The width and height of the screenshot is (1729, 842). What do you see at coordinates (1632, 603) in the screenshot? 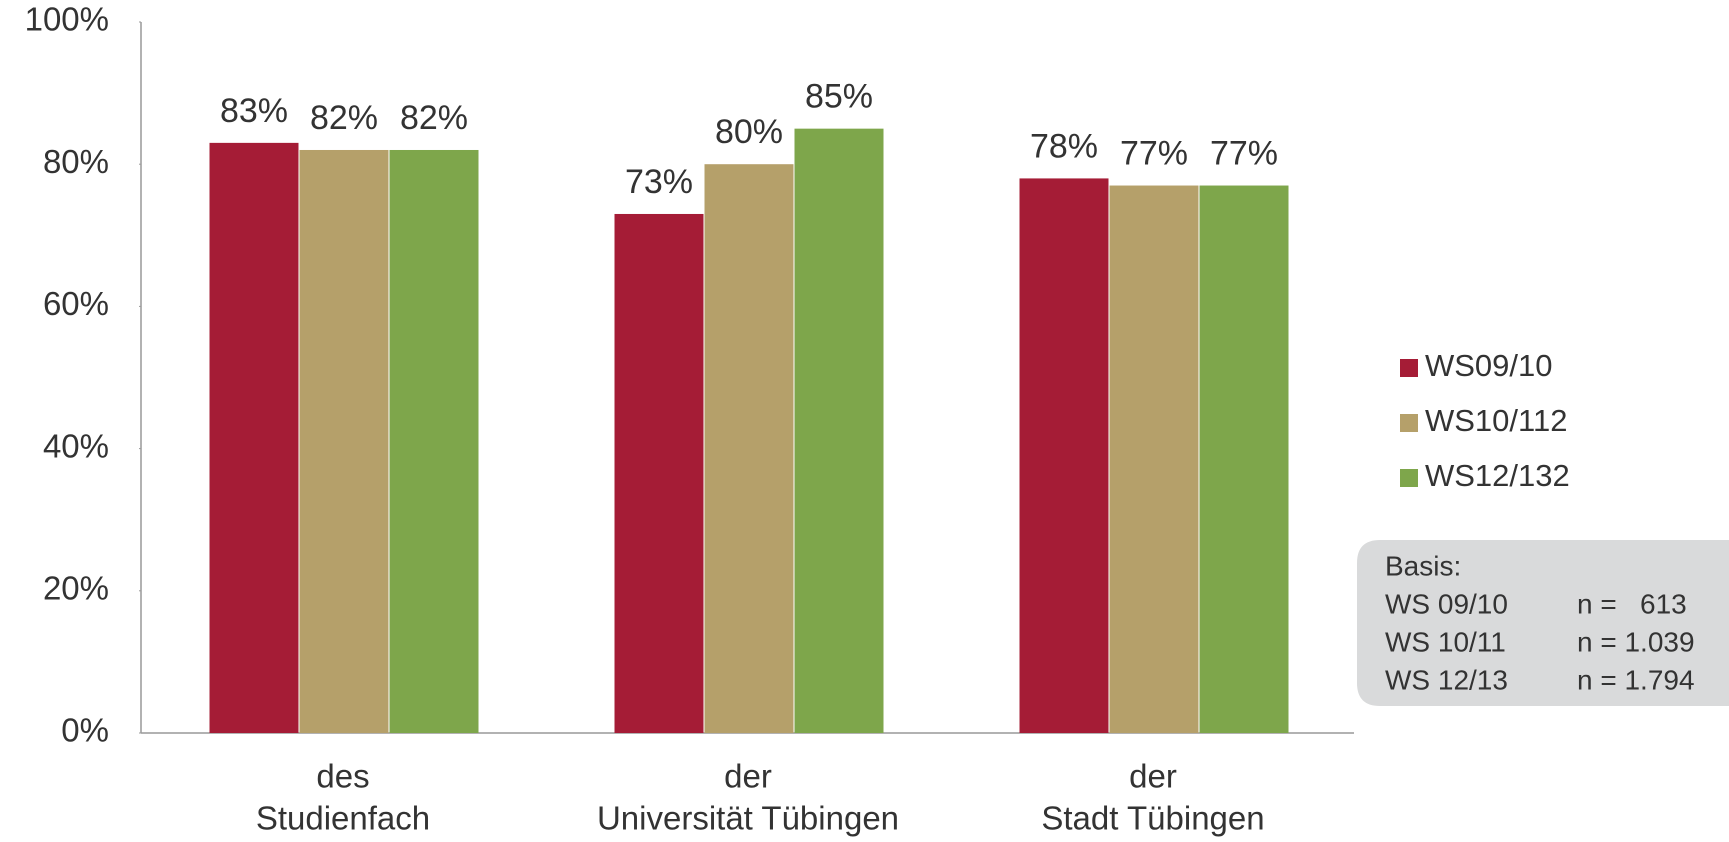
I see `basis-count: n = 613` at bounding box center [1632, 603].